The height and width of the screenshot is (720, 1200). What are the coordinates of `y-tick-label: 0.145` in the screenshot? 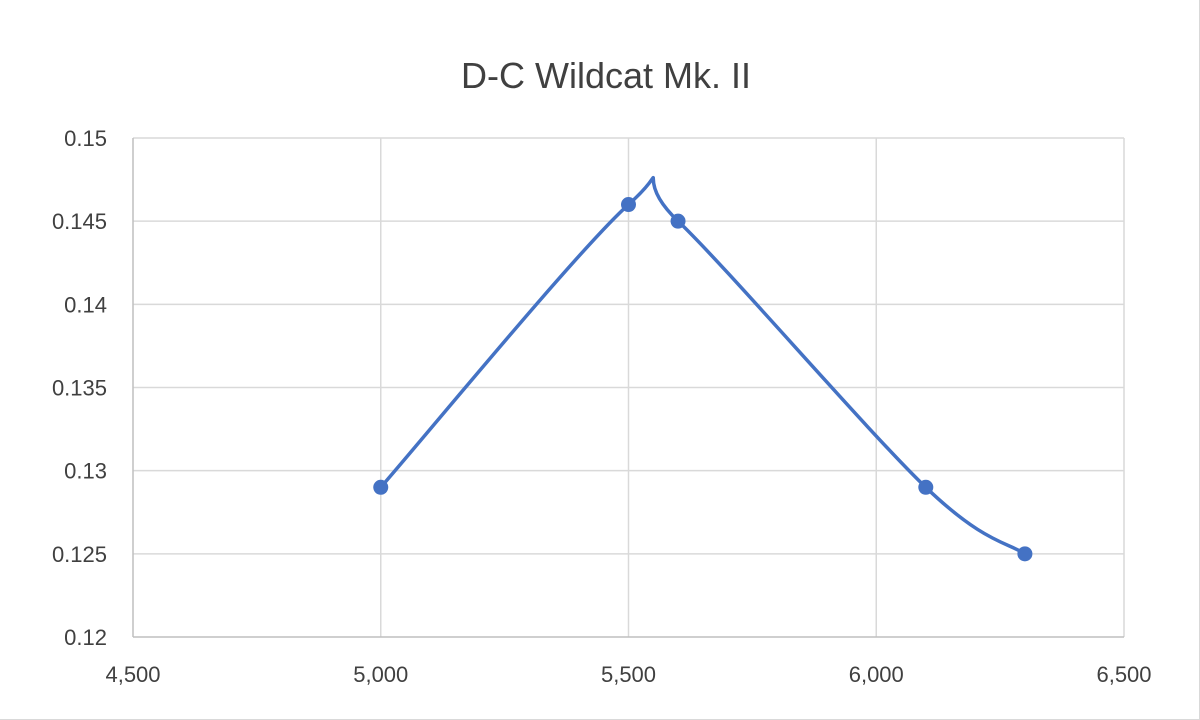 It's located at (79, 221).